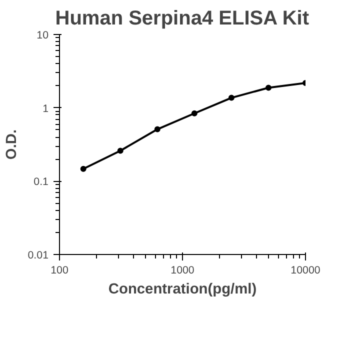  What do you see at coordinates (12, 144) in the screenshot?
I see `y-axis-title: O.D.` at bounding box center [12, 144].